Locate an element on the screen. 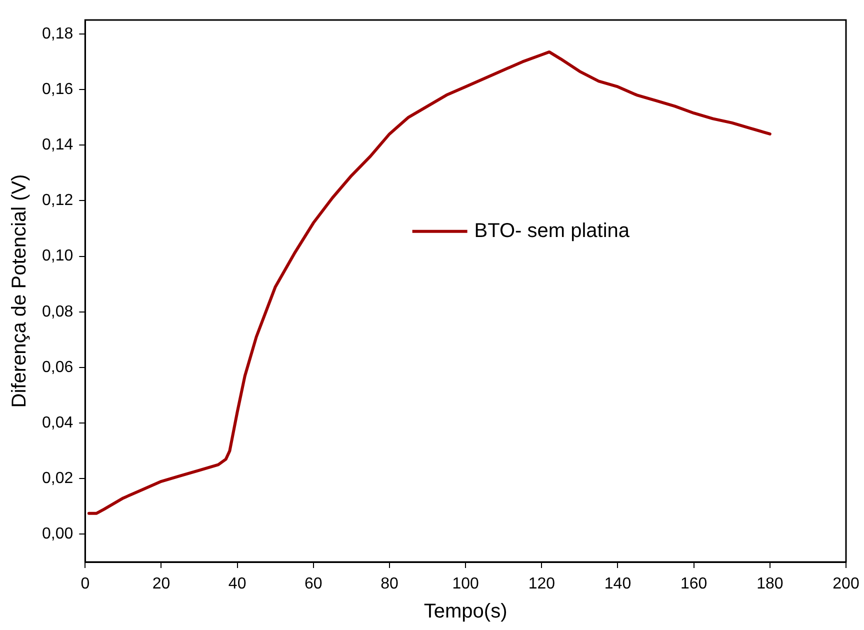 The width and height of the screenshot is (864, 630). x-tick-label: 80 is located at coordinates (389, 583).